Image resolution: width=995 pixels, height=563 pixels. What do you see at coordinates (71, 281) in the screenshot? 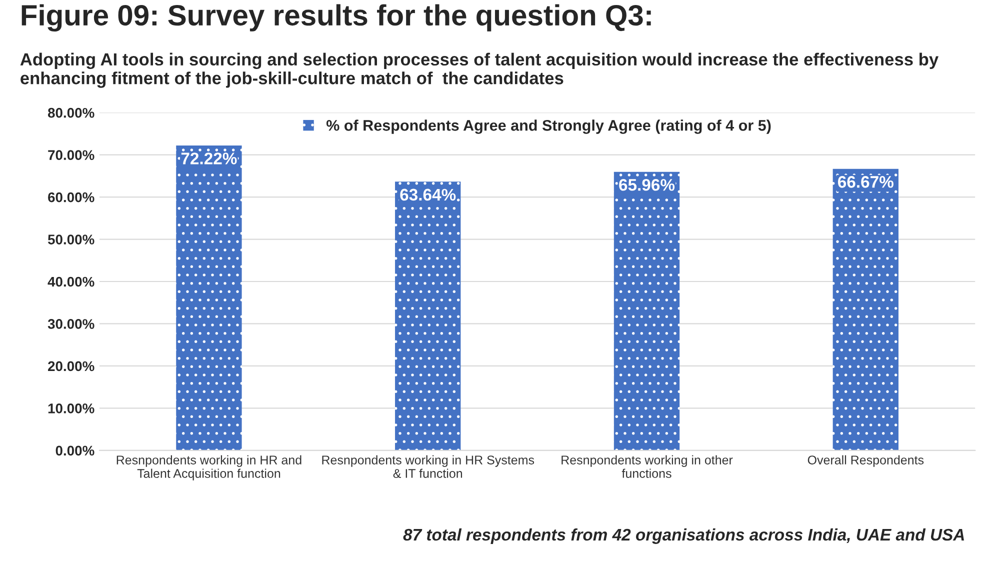
I see `y-tick-label: 40.00%` at bounding box center [71, 281].